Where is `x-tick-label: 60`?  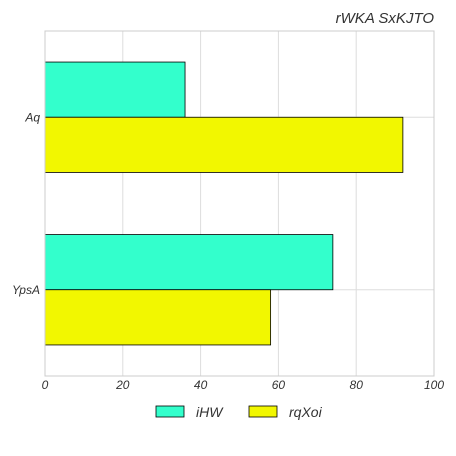
x-tick-label: 60 is located at coordinates (279, 385).